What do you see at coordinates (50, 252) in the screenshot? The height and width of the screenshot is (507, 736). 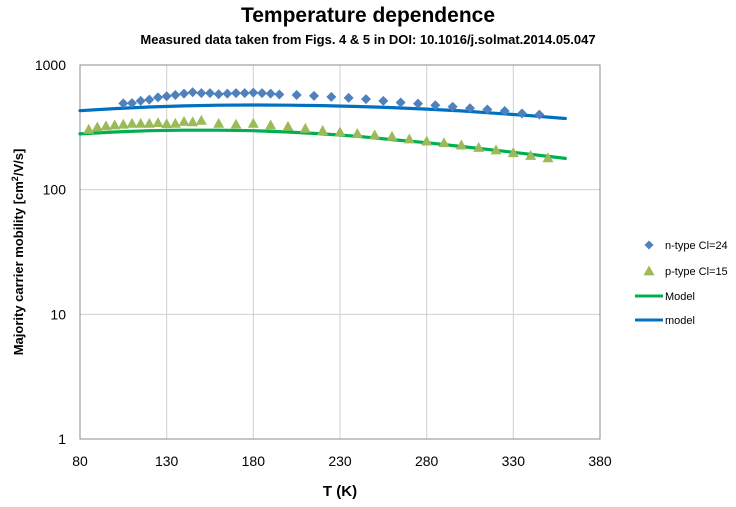 I see `y-tick-labels: 1 10 100 1000` at bounding box center [50, 252].